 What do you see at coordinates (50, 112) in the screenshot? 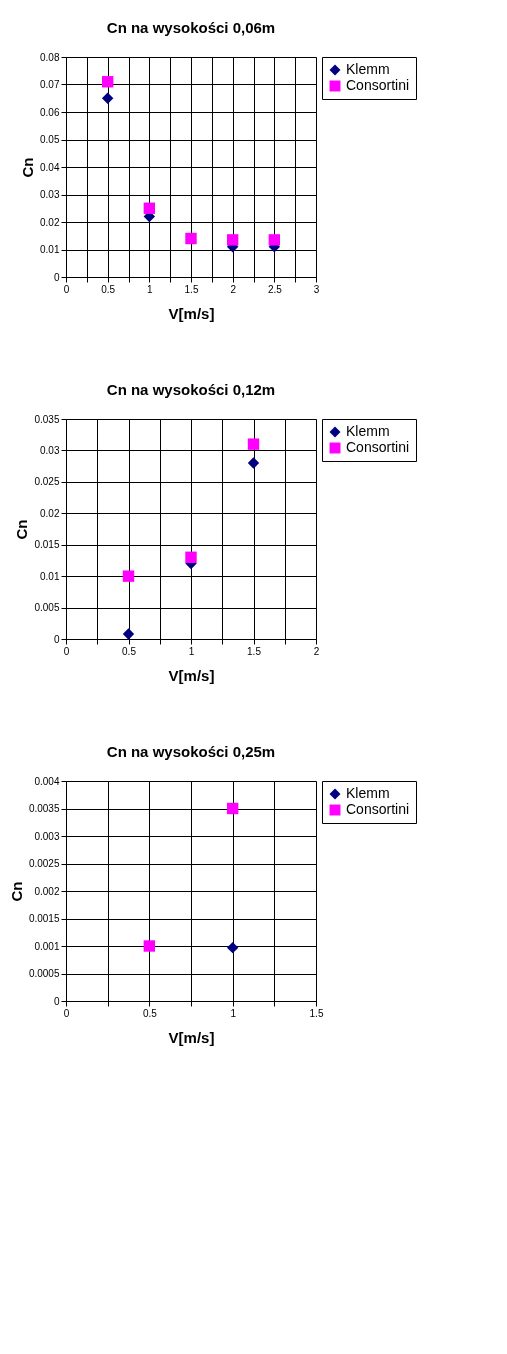
I see `y-tick-label: 0.06` at bounding box center [50, 112].